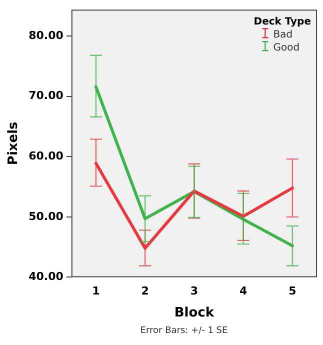 The image size is (323, 345). What do you see at coordinates (46, 156) in the screenshot?
I see `y-tick-label: 60.00` at bounding box center [46, 156].